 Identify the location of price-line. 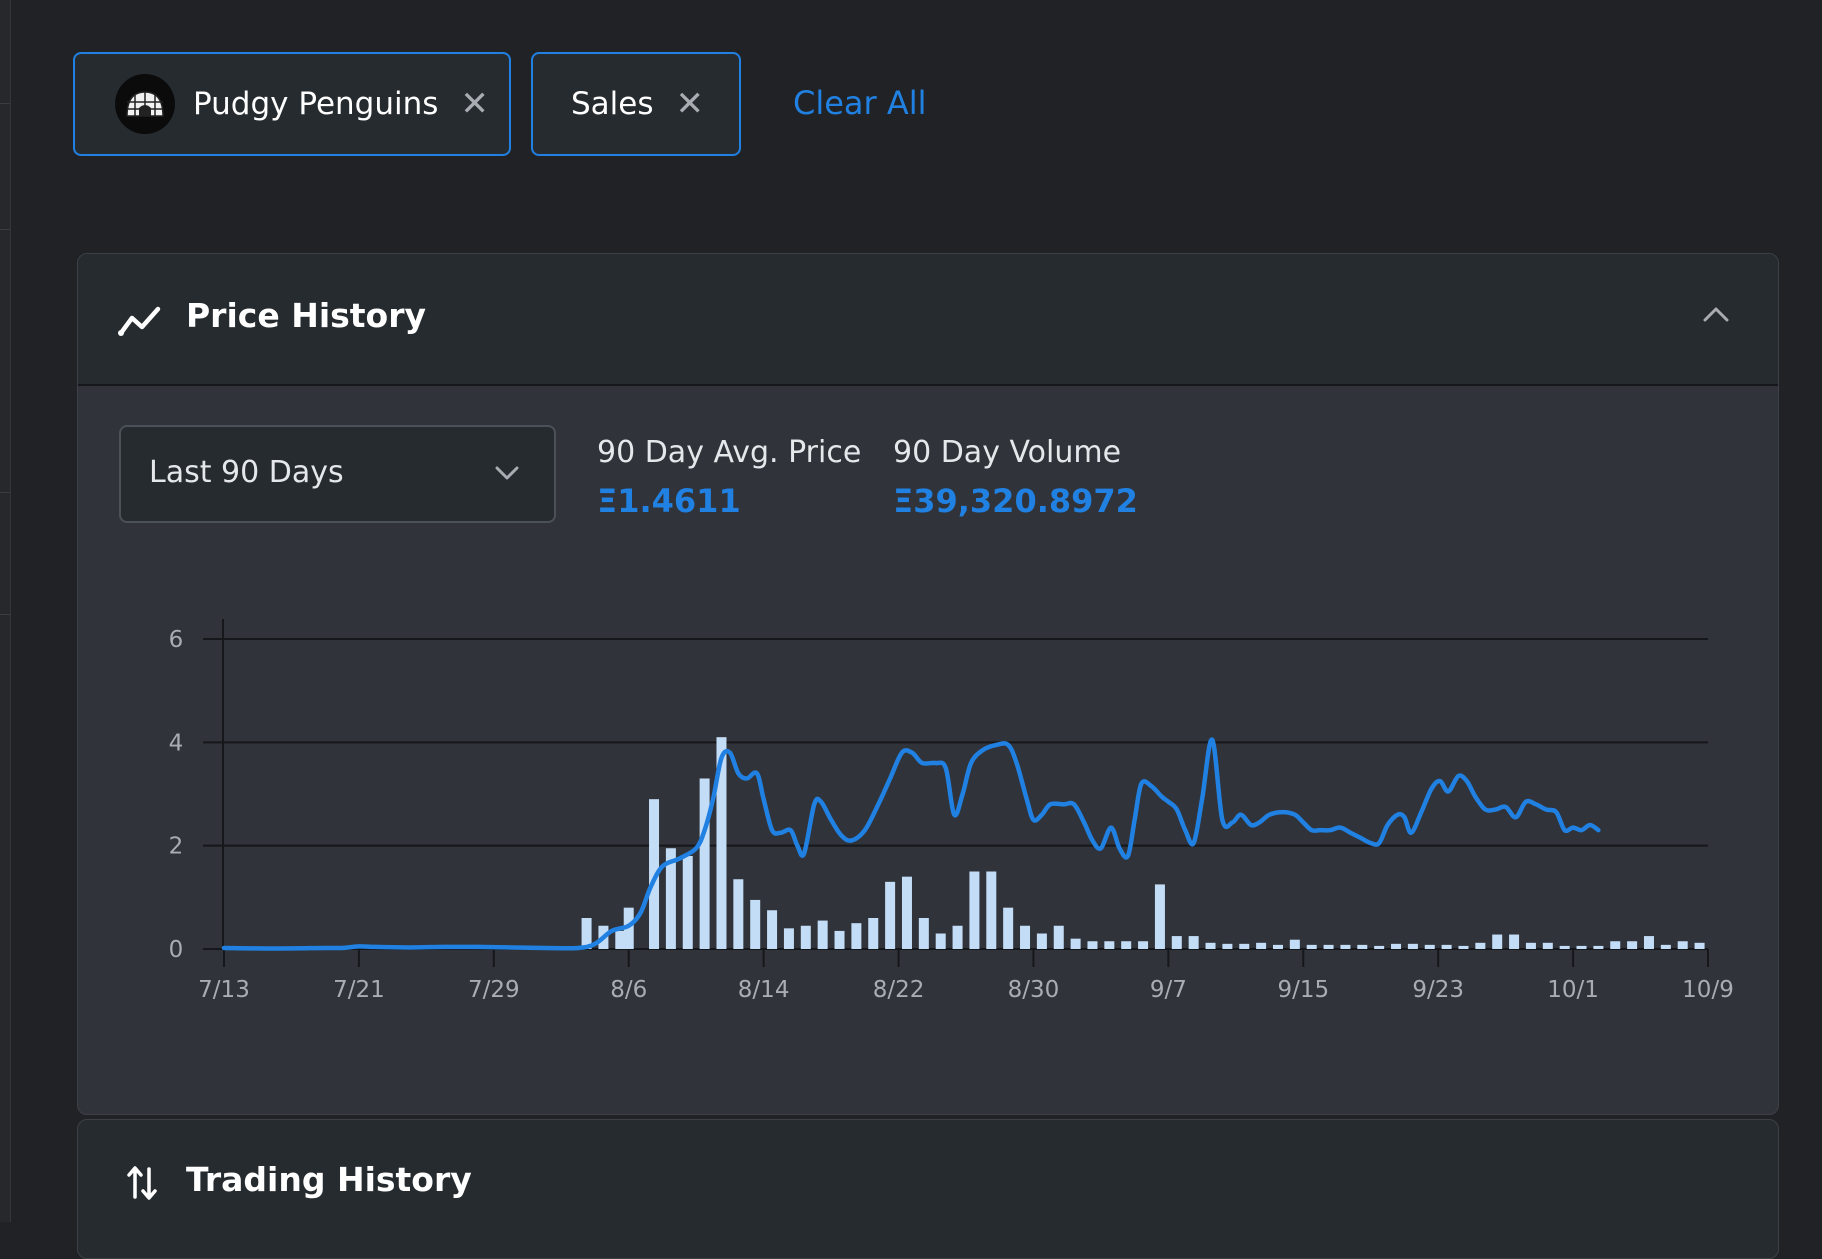
(911, 844).